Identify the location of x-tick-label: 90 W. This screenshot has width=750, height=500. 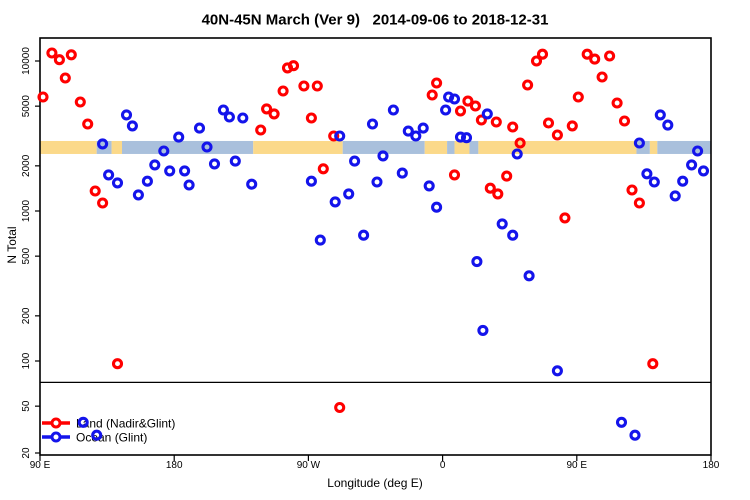
(309, 465).